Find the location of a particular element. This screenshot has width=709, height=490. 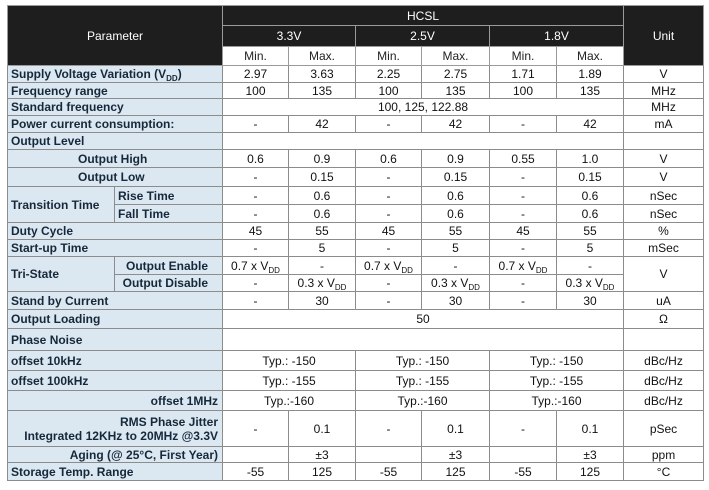

table-row: Output High 0.6 0.9 0.6 0.9 0.55 1.0 V is located at coordinates (356, 158).